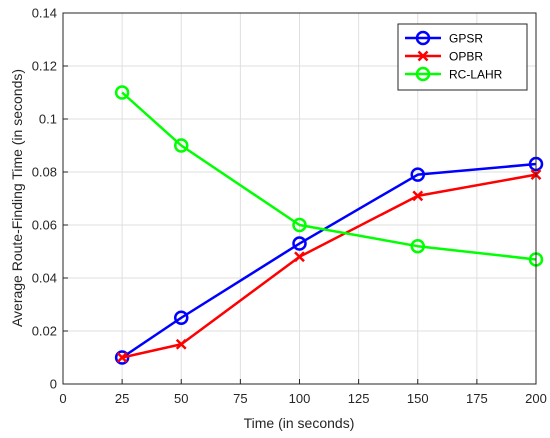 The height and width of the screenshot is (438, 550). What do you see at coordinates (44, 278) in the screenshot?
I see `y-tick-label: 0.04` at bounding box center [44, 278].